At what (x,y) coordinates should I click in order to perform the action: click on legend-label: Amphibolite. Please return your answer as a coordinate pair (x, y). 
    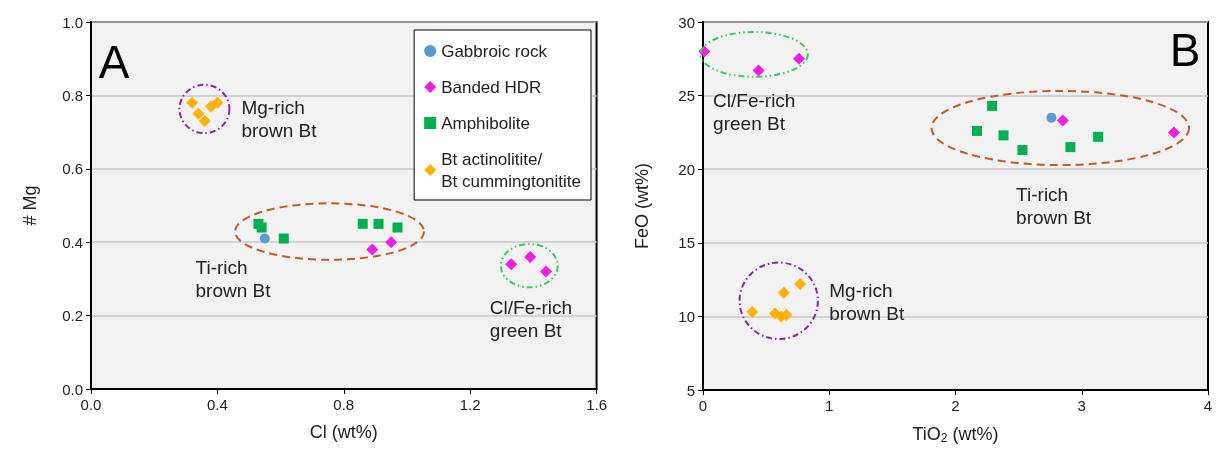
    Looking at the image, I should click on (485, 123).